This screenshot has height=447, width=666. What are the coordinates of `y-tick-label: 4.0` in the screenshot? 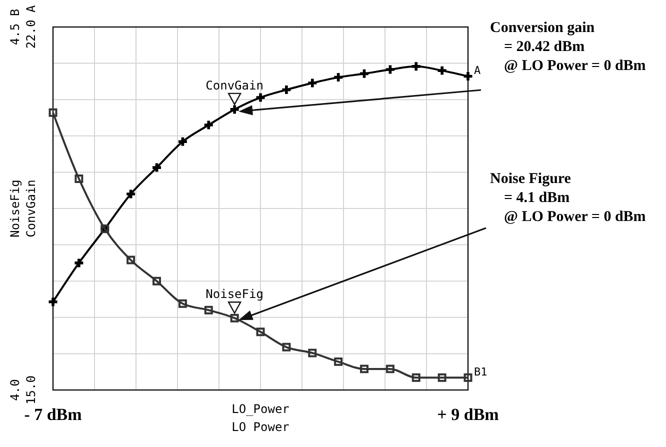 It's located at (15, 390).